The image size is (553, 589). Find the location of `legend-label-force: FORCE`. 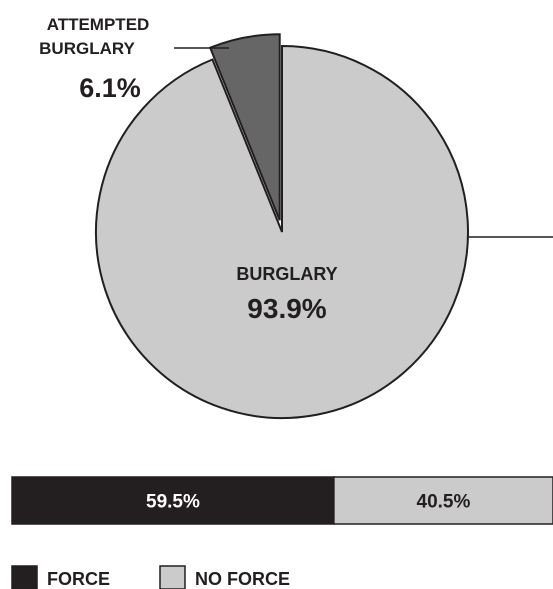

legend-label-force: FORCE is located at coordinates (78, 579).